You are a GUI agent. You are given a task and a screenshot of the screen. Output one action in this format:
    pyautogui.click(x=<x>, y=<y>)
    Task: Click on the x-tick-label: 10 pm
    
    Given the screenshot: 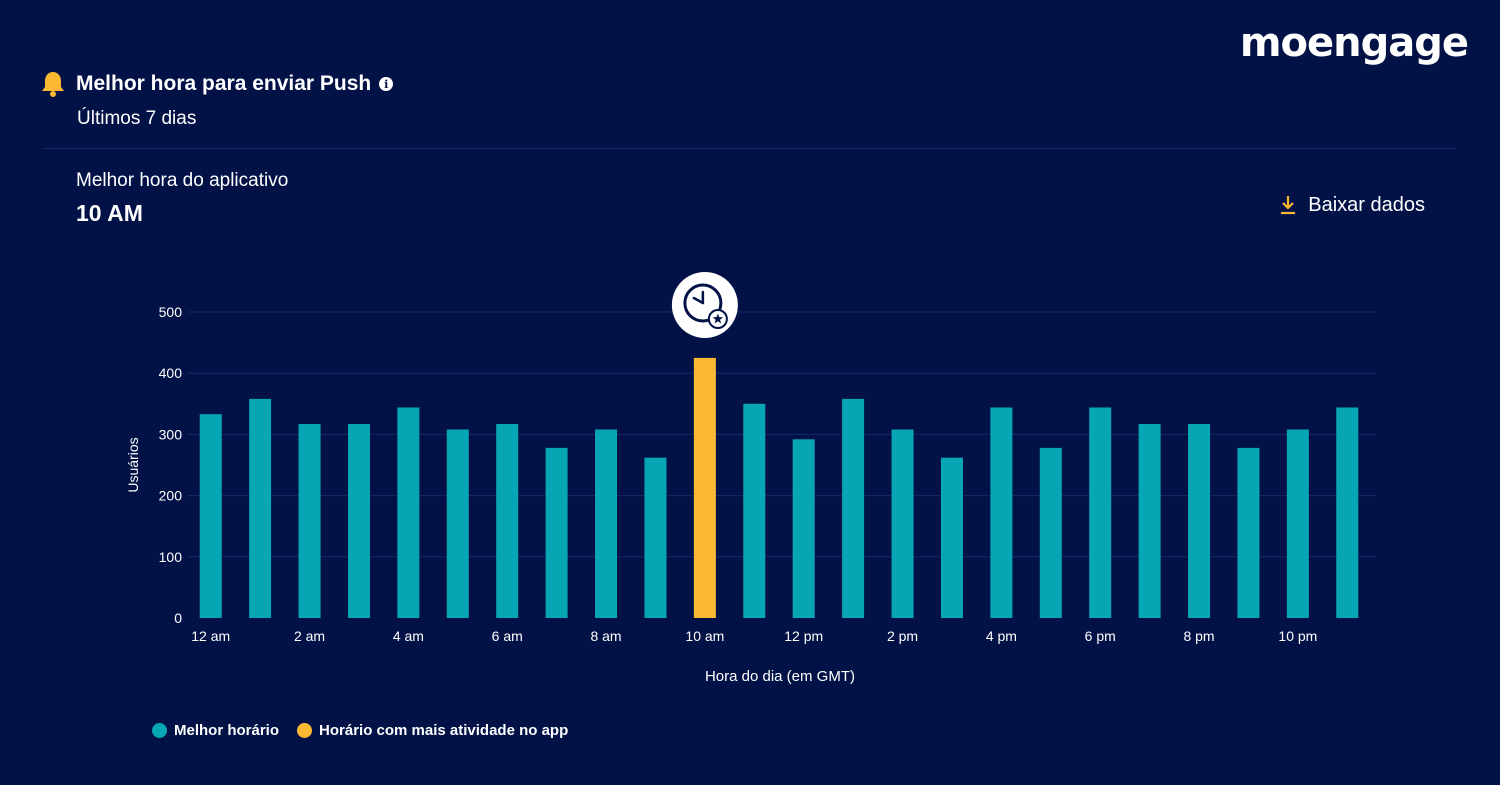 What is the action you would take?
    pyautogui.click(x=1297, y=636)
    